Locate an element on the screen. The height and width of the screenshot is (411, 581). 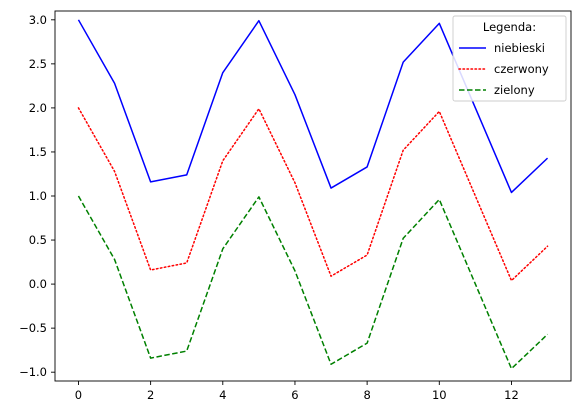
x-tick-label: 10 is located at coordinates (439, 395).